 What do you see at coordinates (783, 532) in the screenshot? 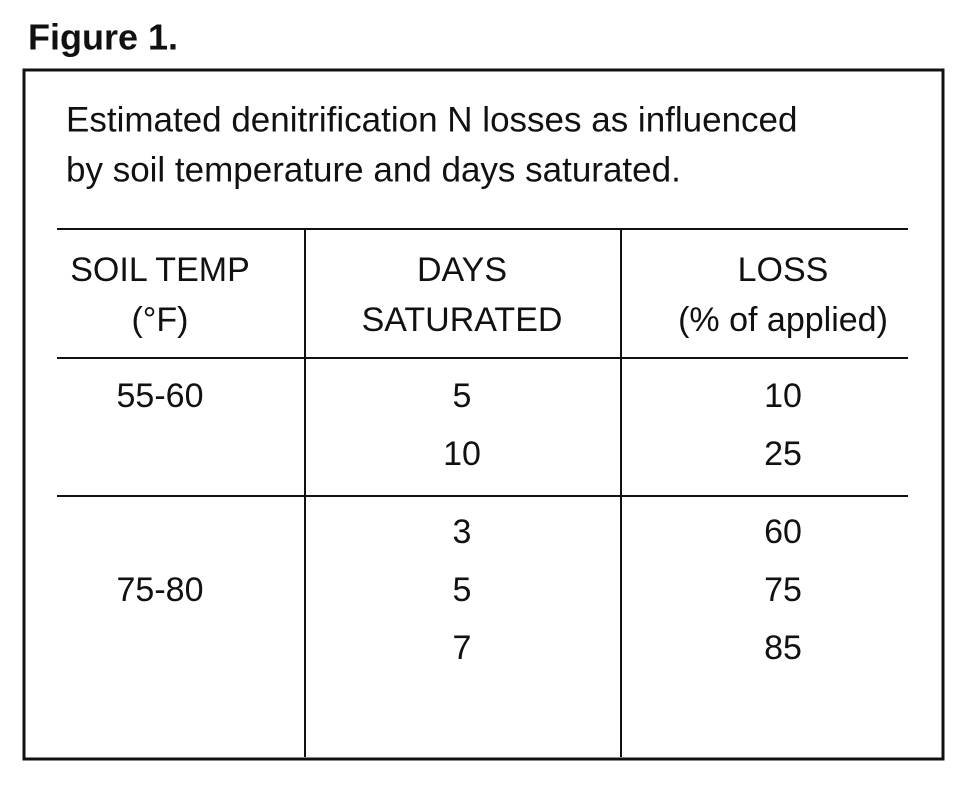
I see `cell: 60` at bounding box center [783, 532].